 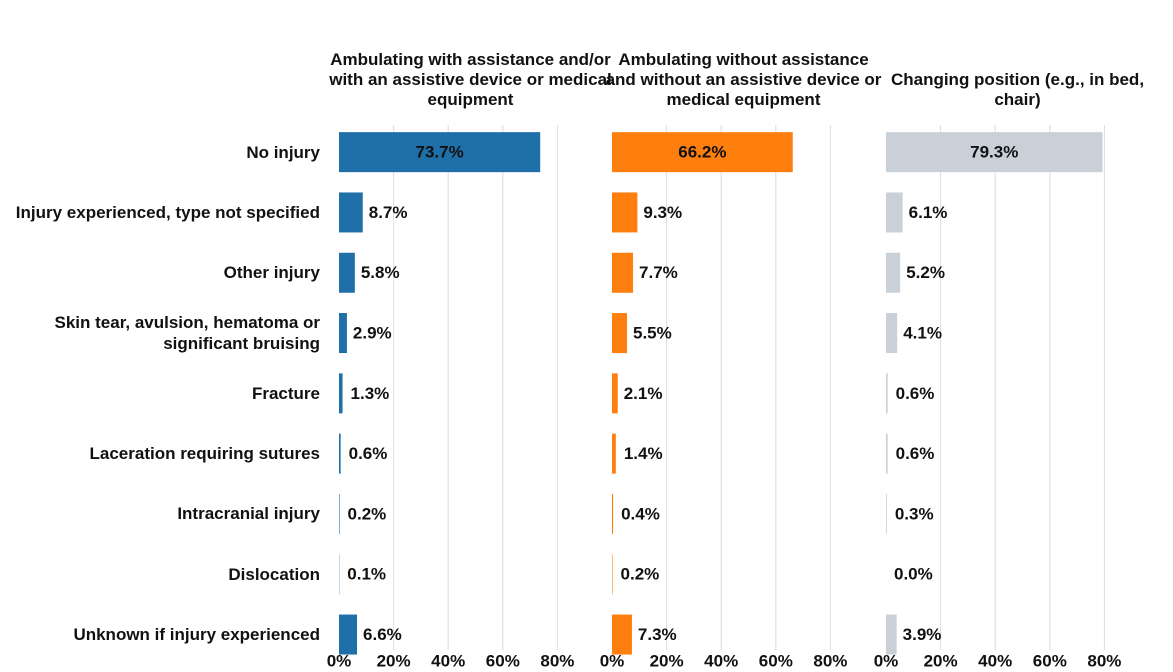 I want to click on value-label: 0.3%, so click(x=914, y=513).